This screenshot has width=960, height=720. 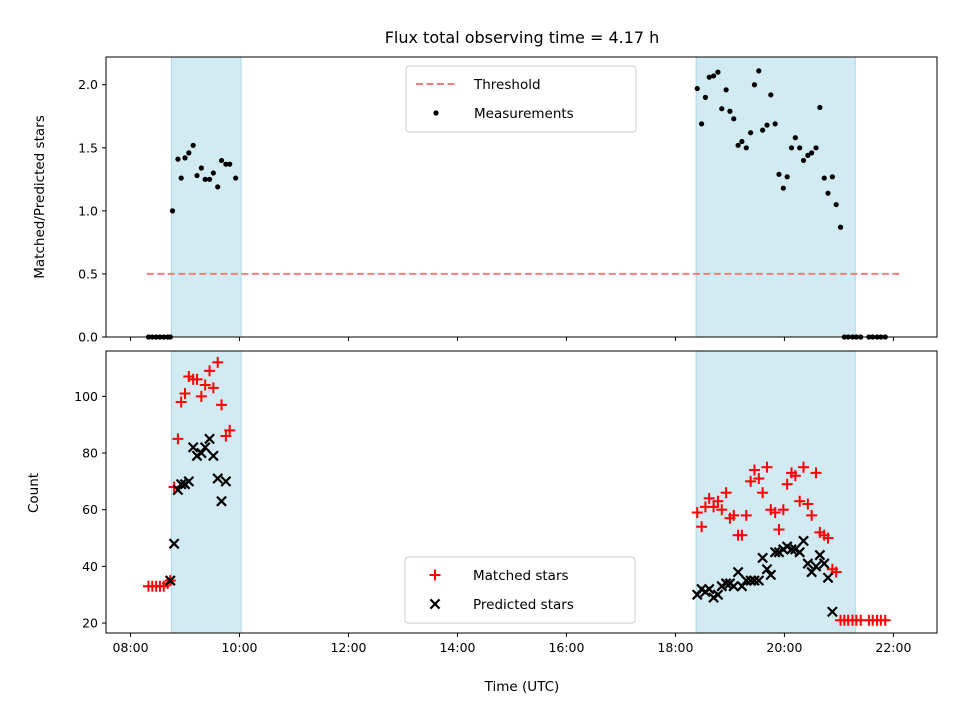 I want to click on x-tick-label: 10:00, so click(x=239, y=647).